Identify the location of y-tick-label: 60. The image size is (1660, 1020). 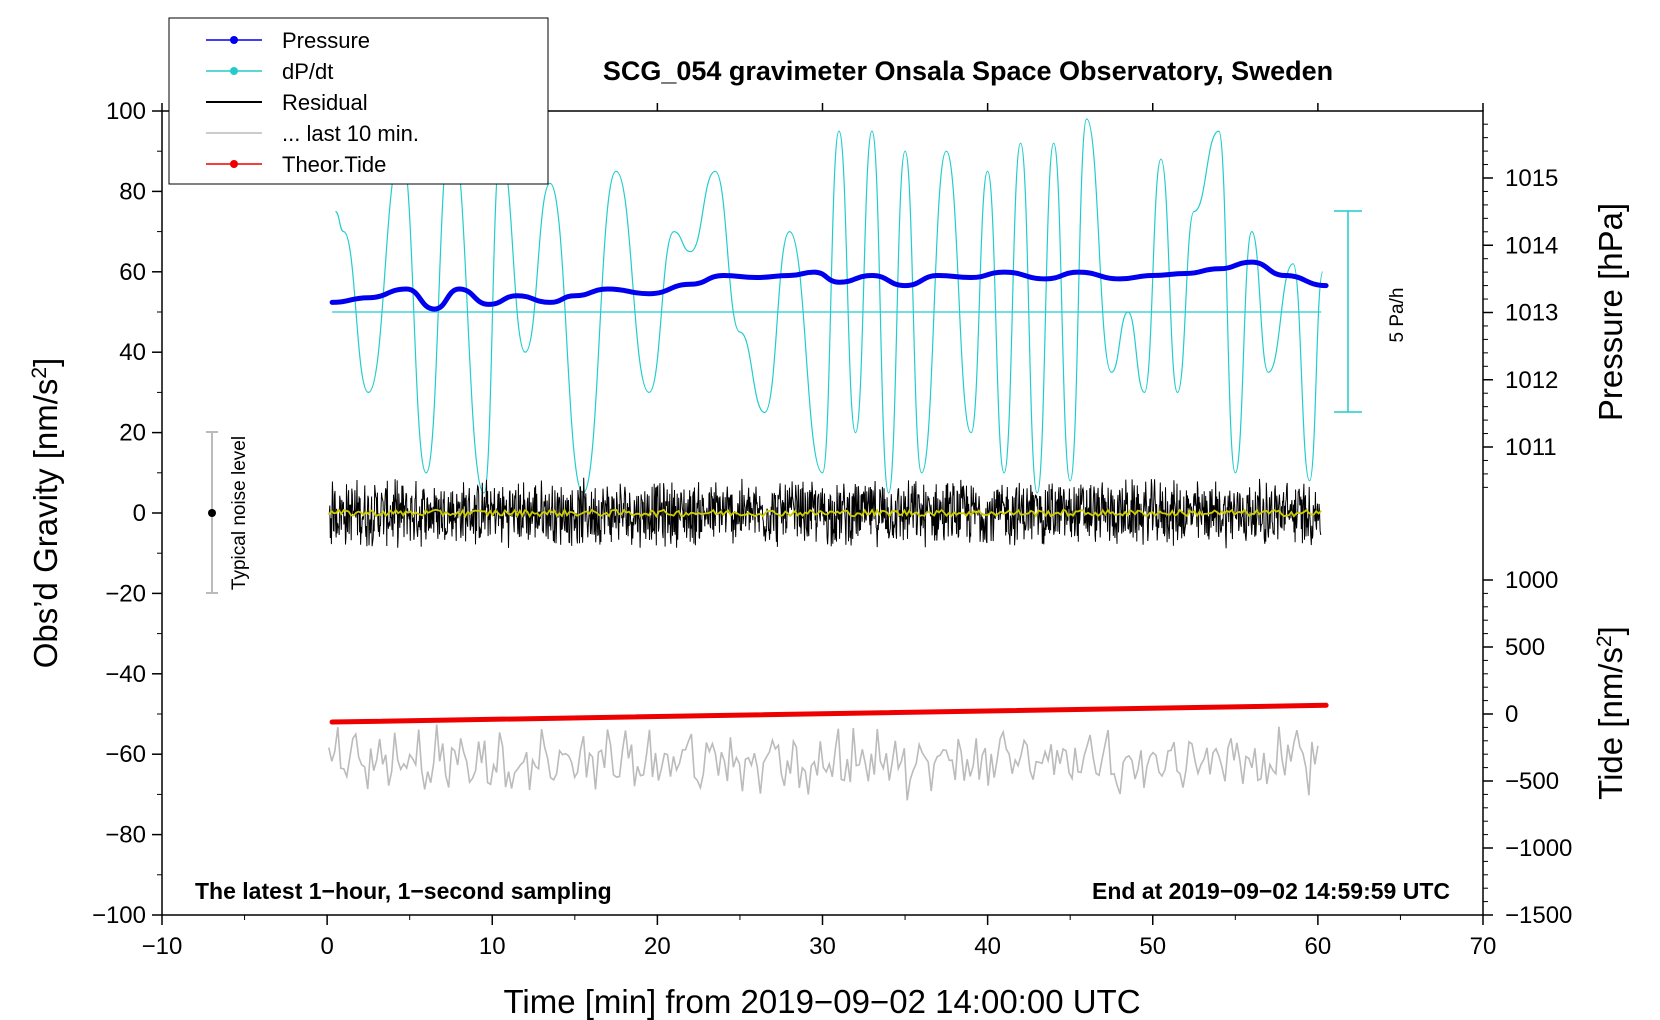
(132, 272).